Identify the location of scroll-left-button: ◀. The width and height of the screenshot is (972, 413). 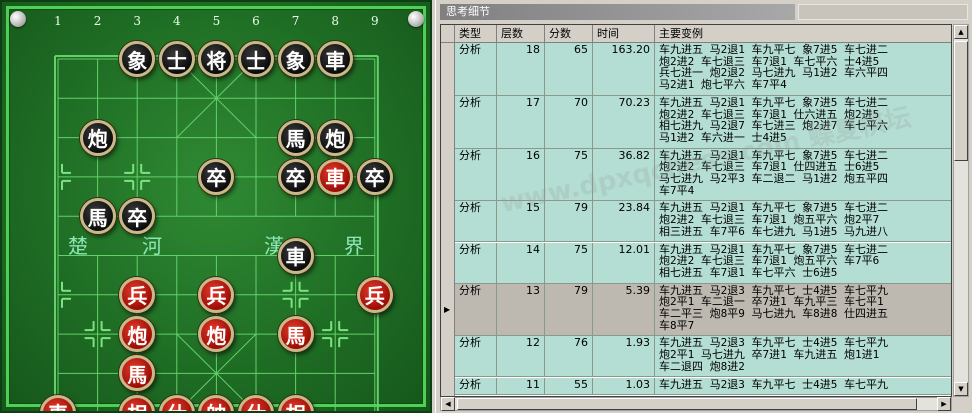
(448, 404).